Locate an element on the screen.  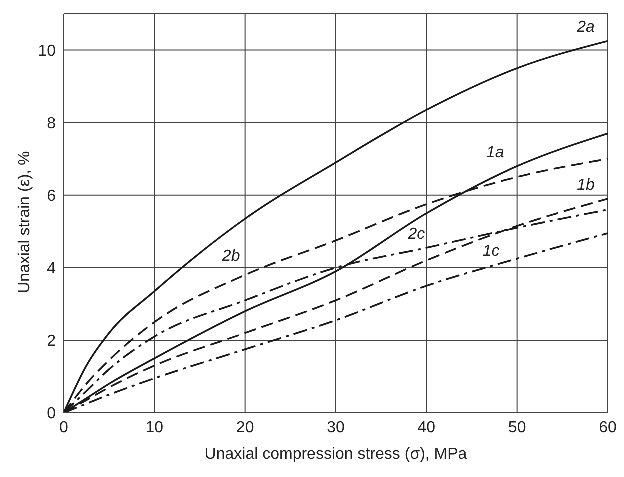
series-label: 1a is located at coordinates (495, 153).